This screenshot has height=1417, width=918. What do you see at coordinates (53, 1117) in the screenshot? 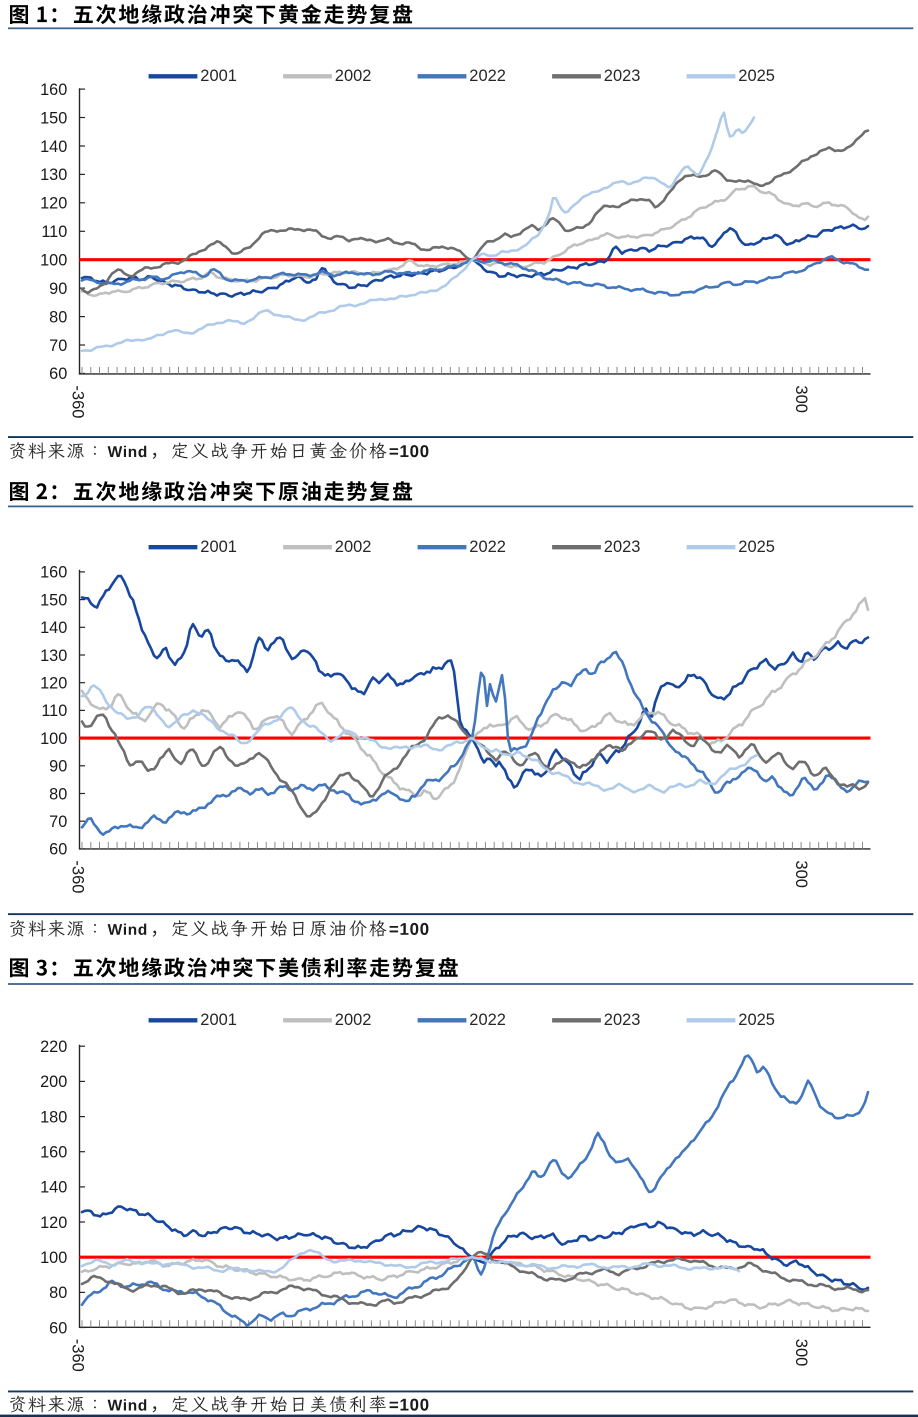
I see `svg-text: 180` at bounding box center [53, 1117].